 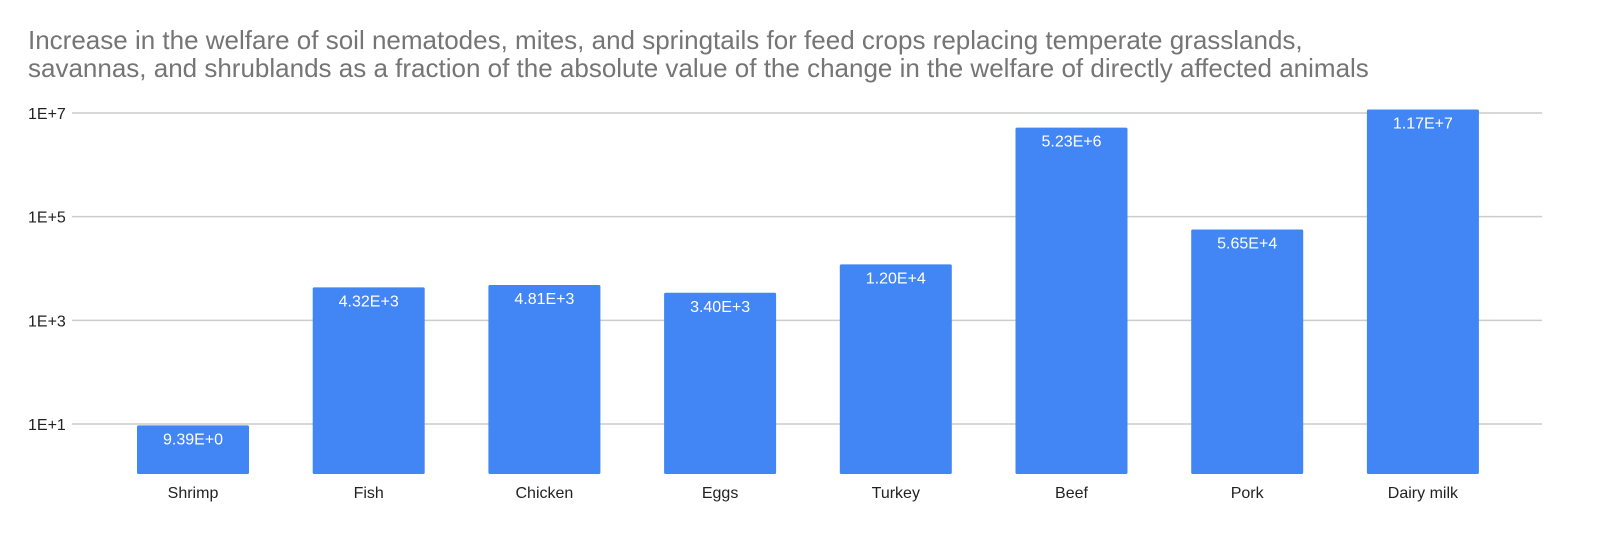 I want to click on y-tick-label: 1E+1, so click(x=47, y=425).